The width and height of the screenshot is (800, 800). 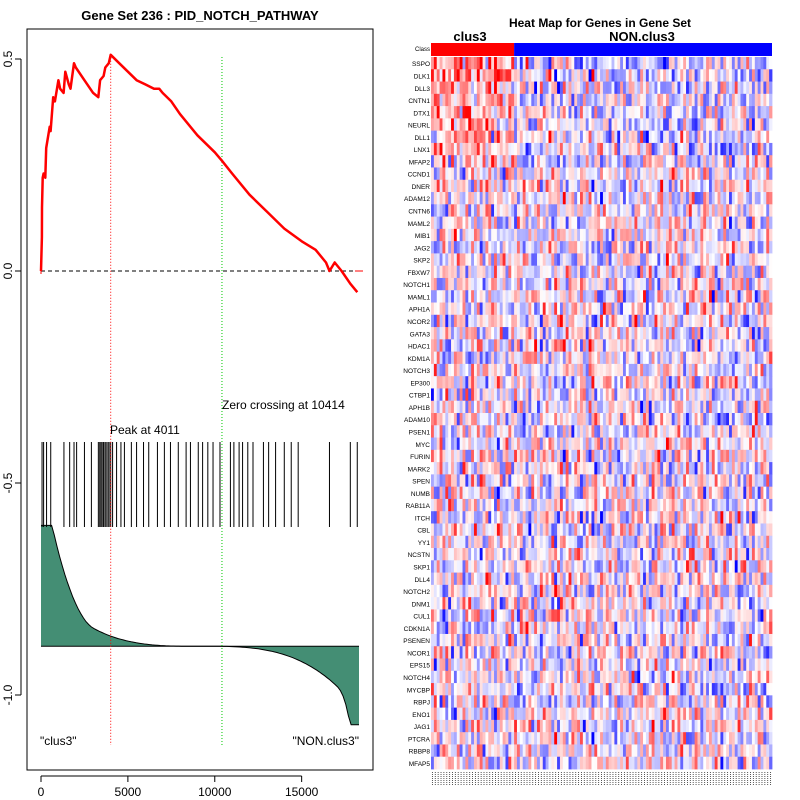 I want to click on gene-label: RAB11A, so click(x=418, y=506).